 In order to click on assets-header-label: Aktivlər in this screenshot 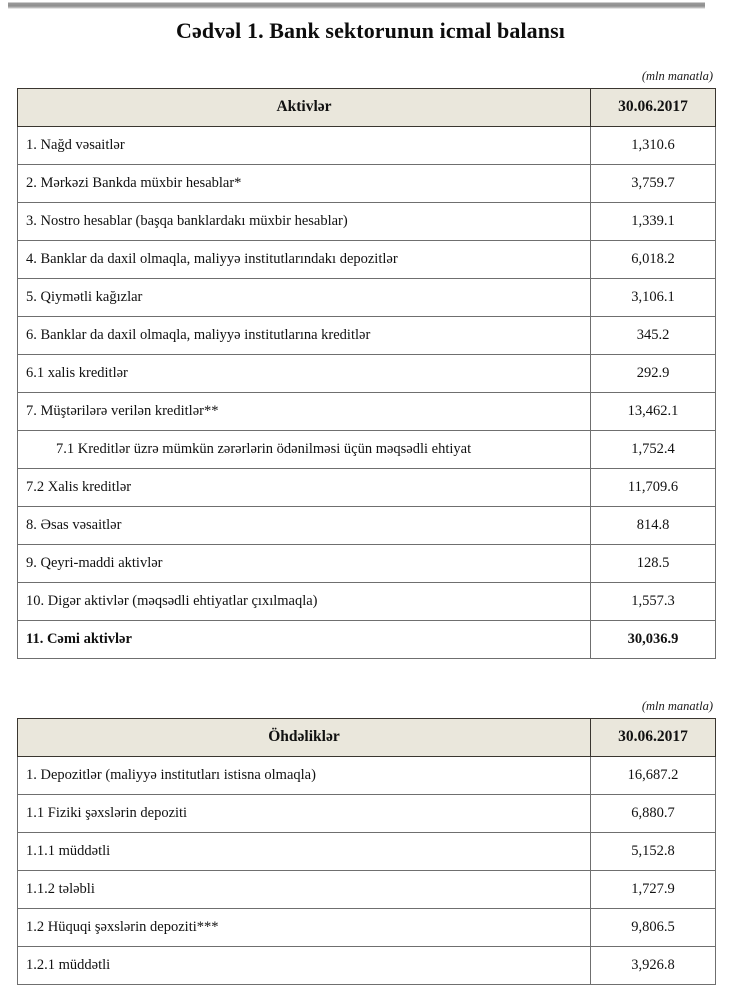, I will do `click(304, 107)`.